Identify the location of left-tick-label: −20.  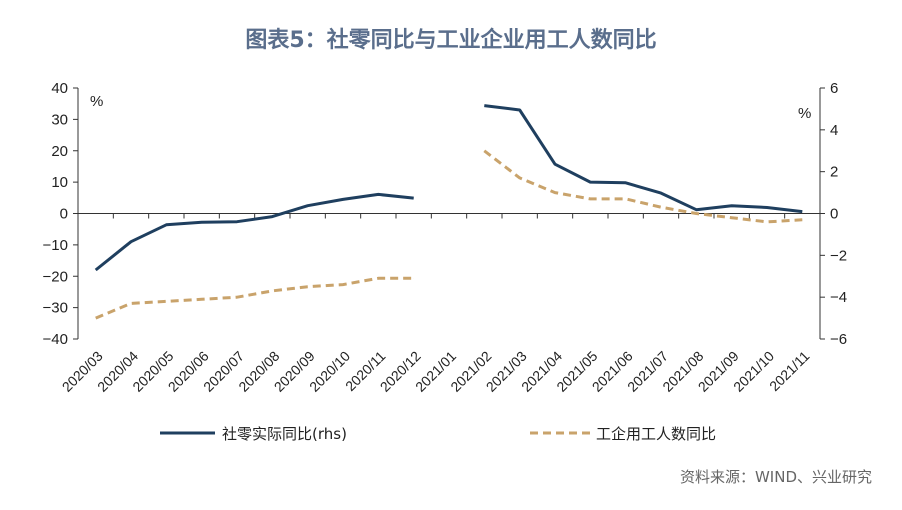
(55, 276).